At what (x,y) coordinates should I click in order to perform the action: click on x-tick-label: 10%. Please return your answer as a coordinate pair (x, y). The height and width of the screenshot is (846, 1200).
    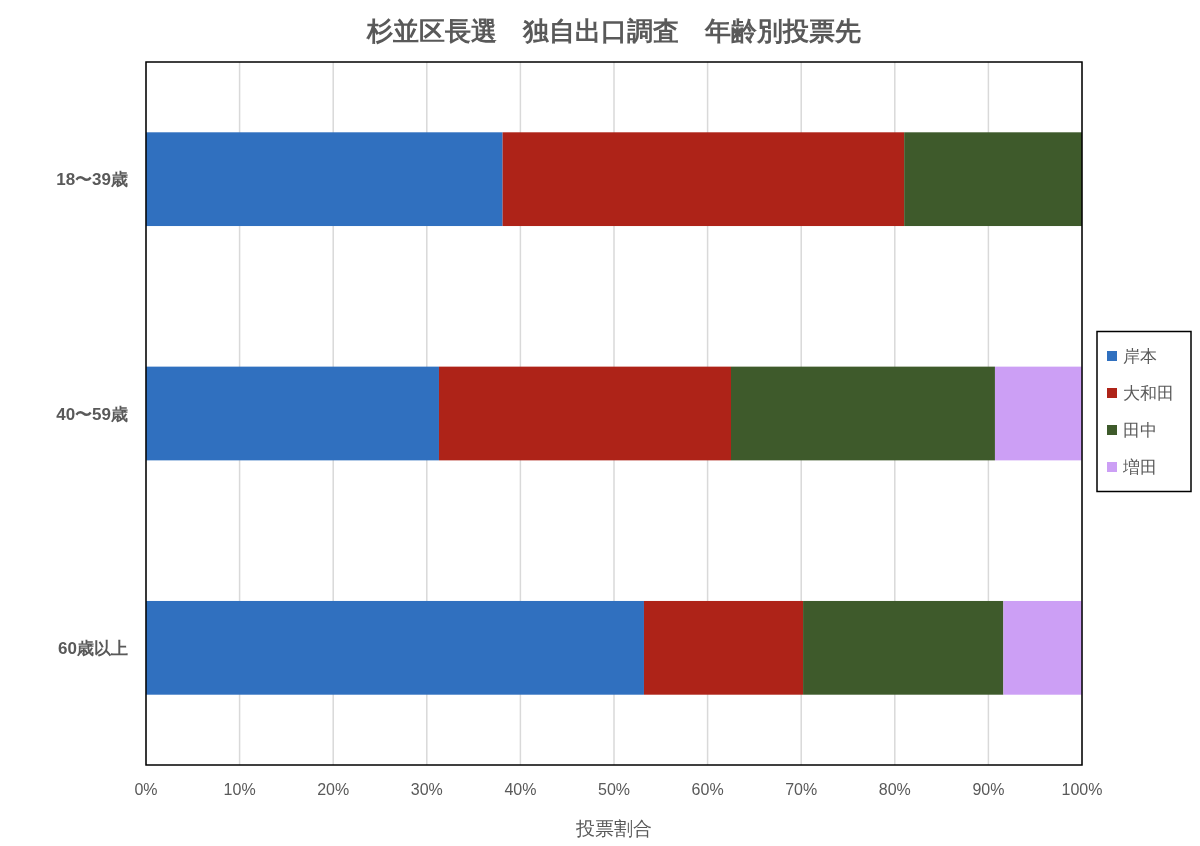
    Looking at the image, I should click on (239, 789).